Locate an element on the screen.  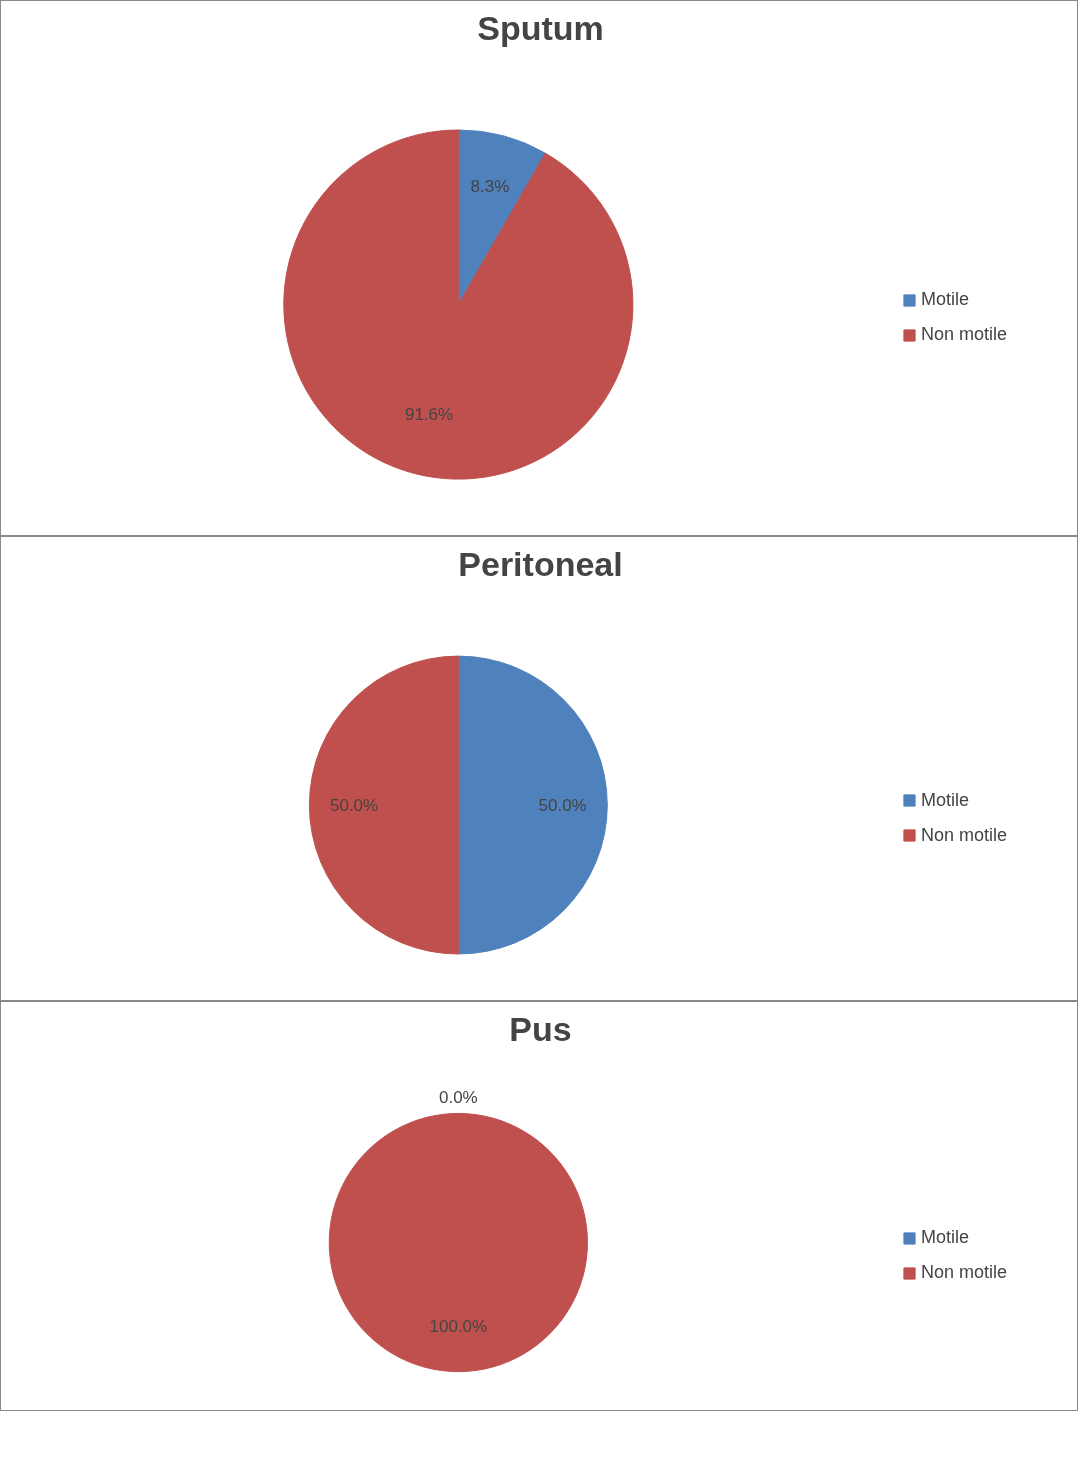
data-label: 100.0% is located at coordinates (458, 1327).